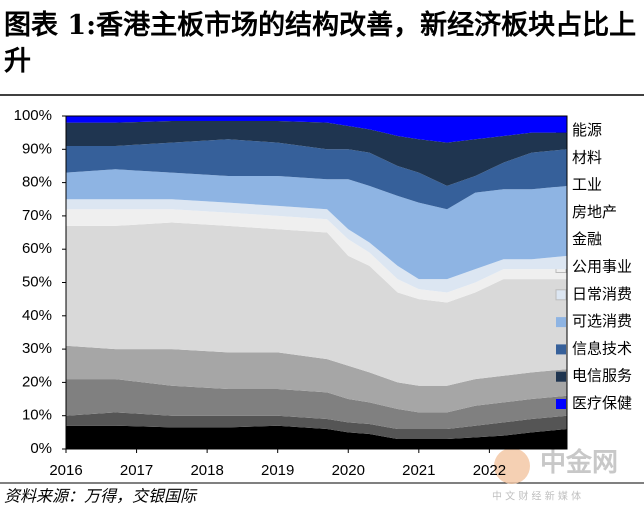  I want to click on source: 资料来源：万得，交银国际, so click(101, 496).